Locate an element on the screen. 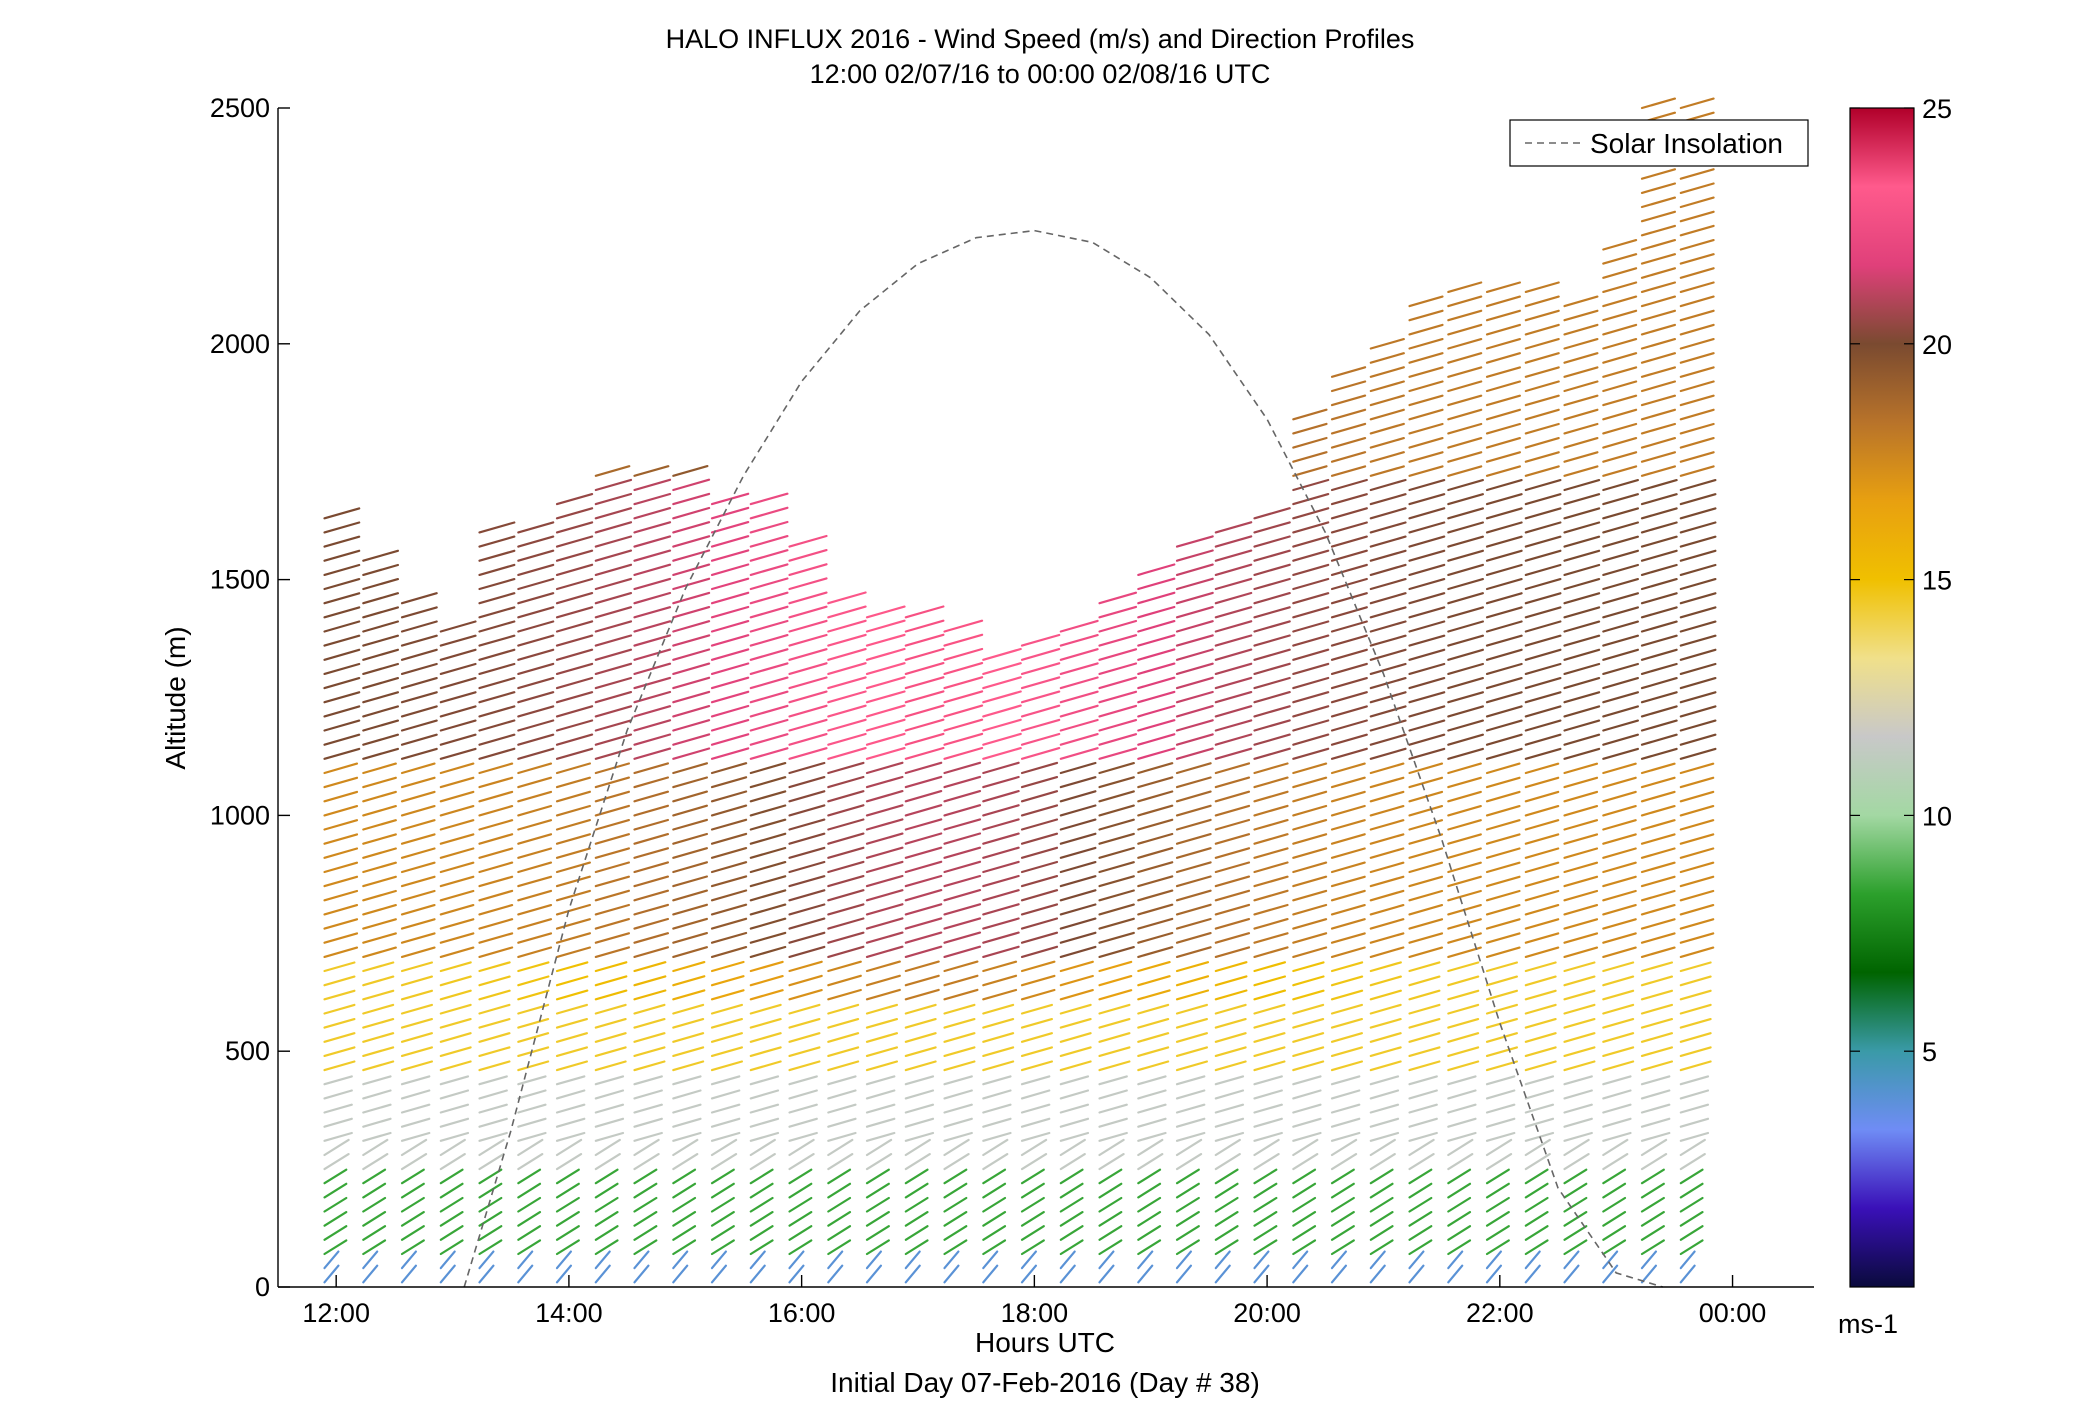 The image size is (2098, 1425). x-tick-label: 12:00 is located at coordinates (336, 1313).